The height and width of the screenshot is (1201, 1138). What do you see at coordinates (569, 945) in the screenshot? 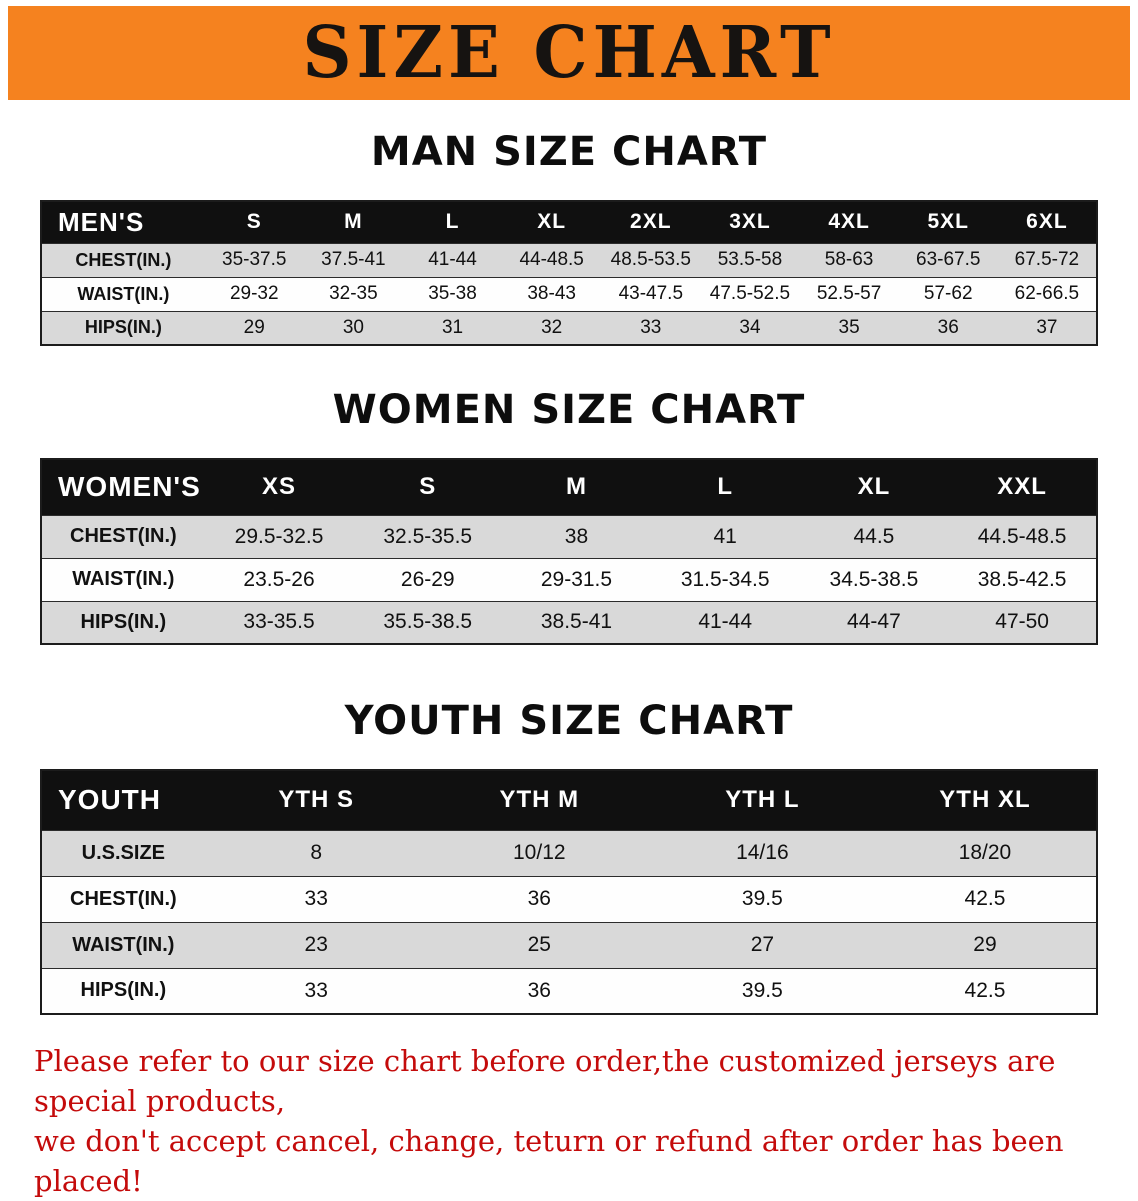
I see `table-row: WAIST(IN.) 23 25 27 29` at bounding box center [569, 945].